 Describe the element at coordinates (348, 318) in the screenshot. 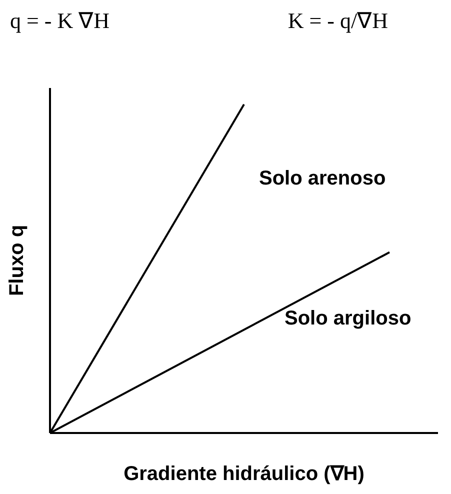

I see `series-label: Solo argiloso` at that location.